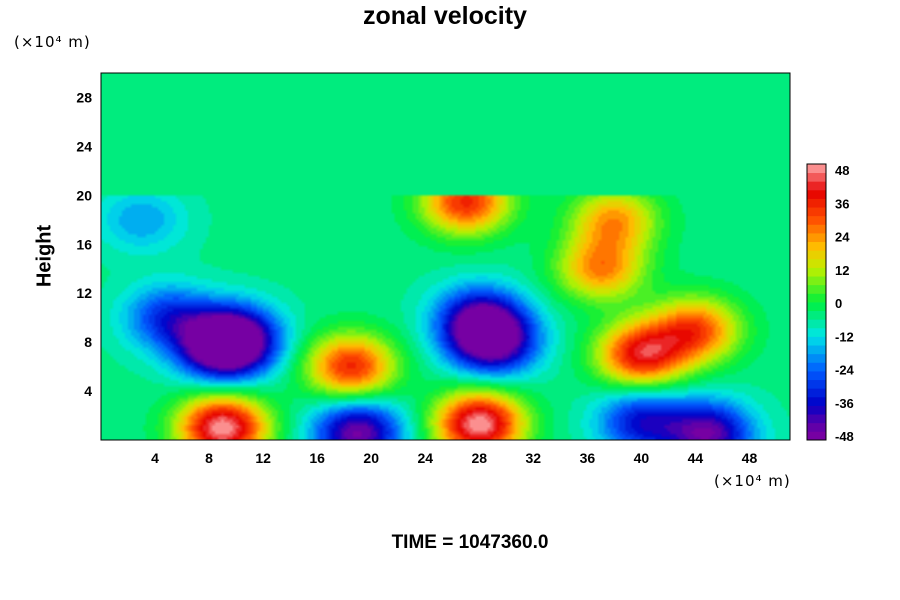 This screenshot has width=900, height=600. I want to click on colorbar-tick-label: 12, so click(842, 270).